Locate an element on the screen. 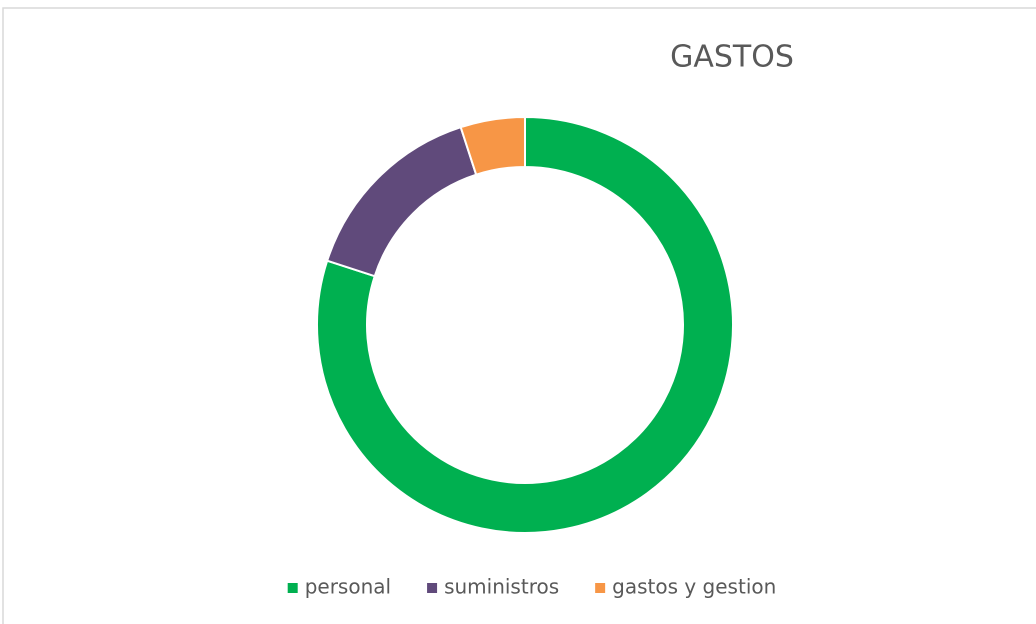 The width and height of the screenshot is (1036, 624). donut-slice is located at coordinates (492, 145).